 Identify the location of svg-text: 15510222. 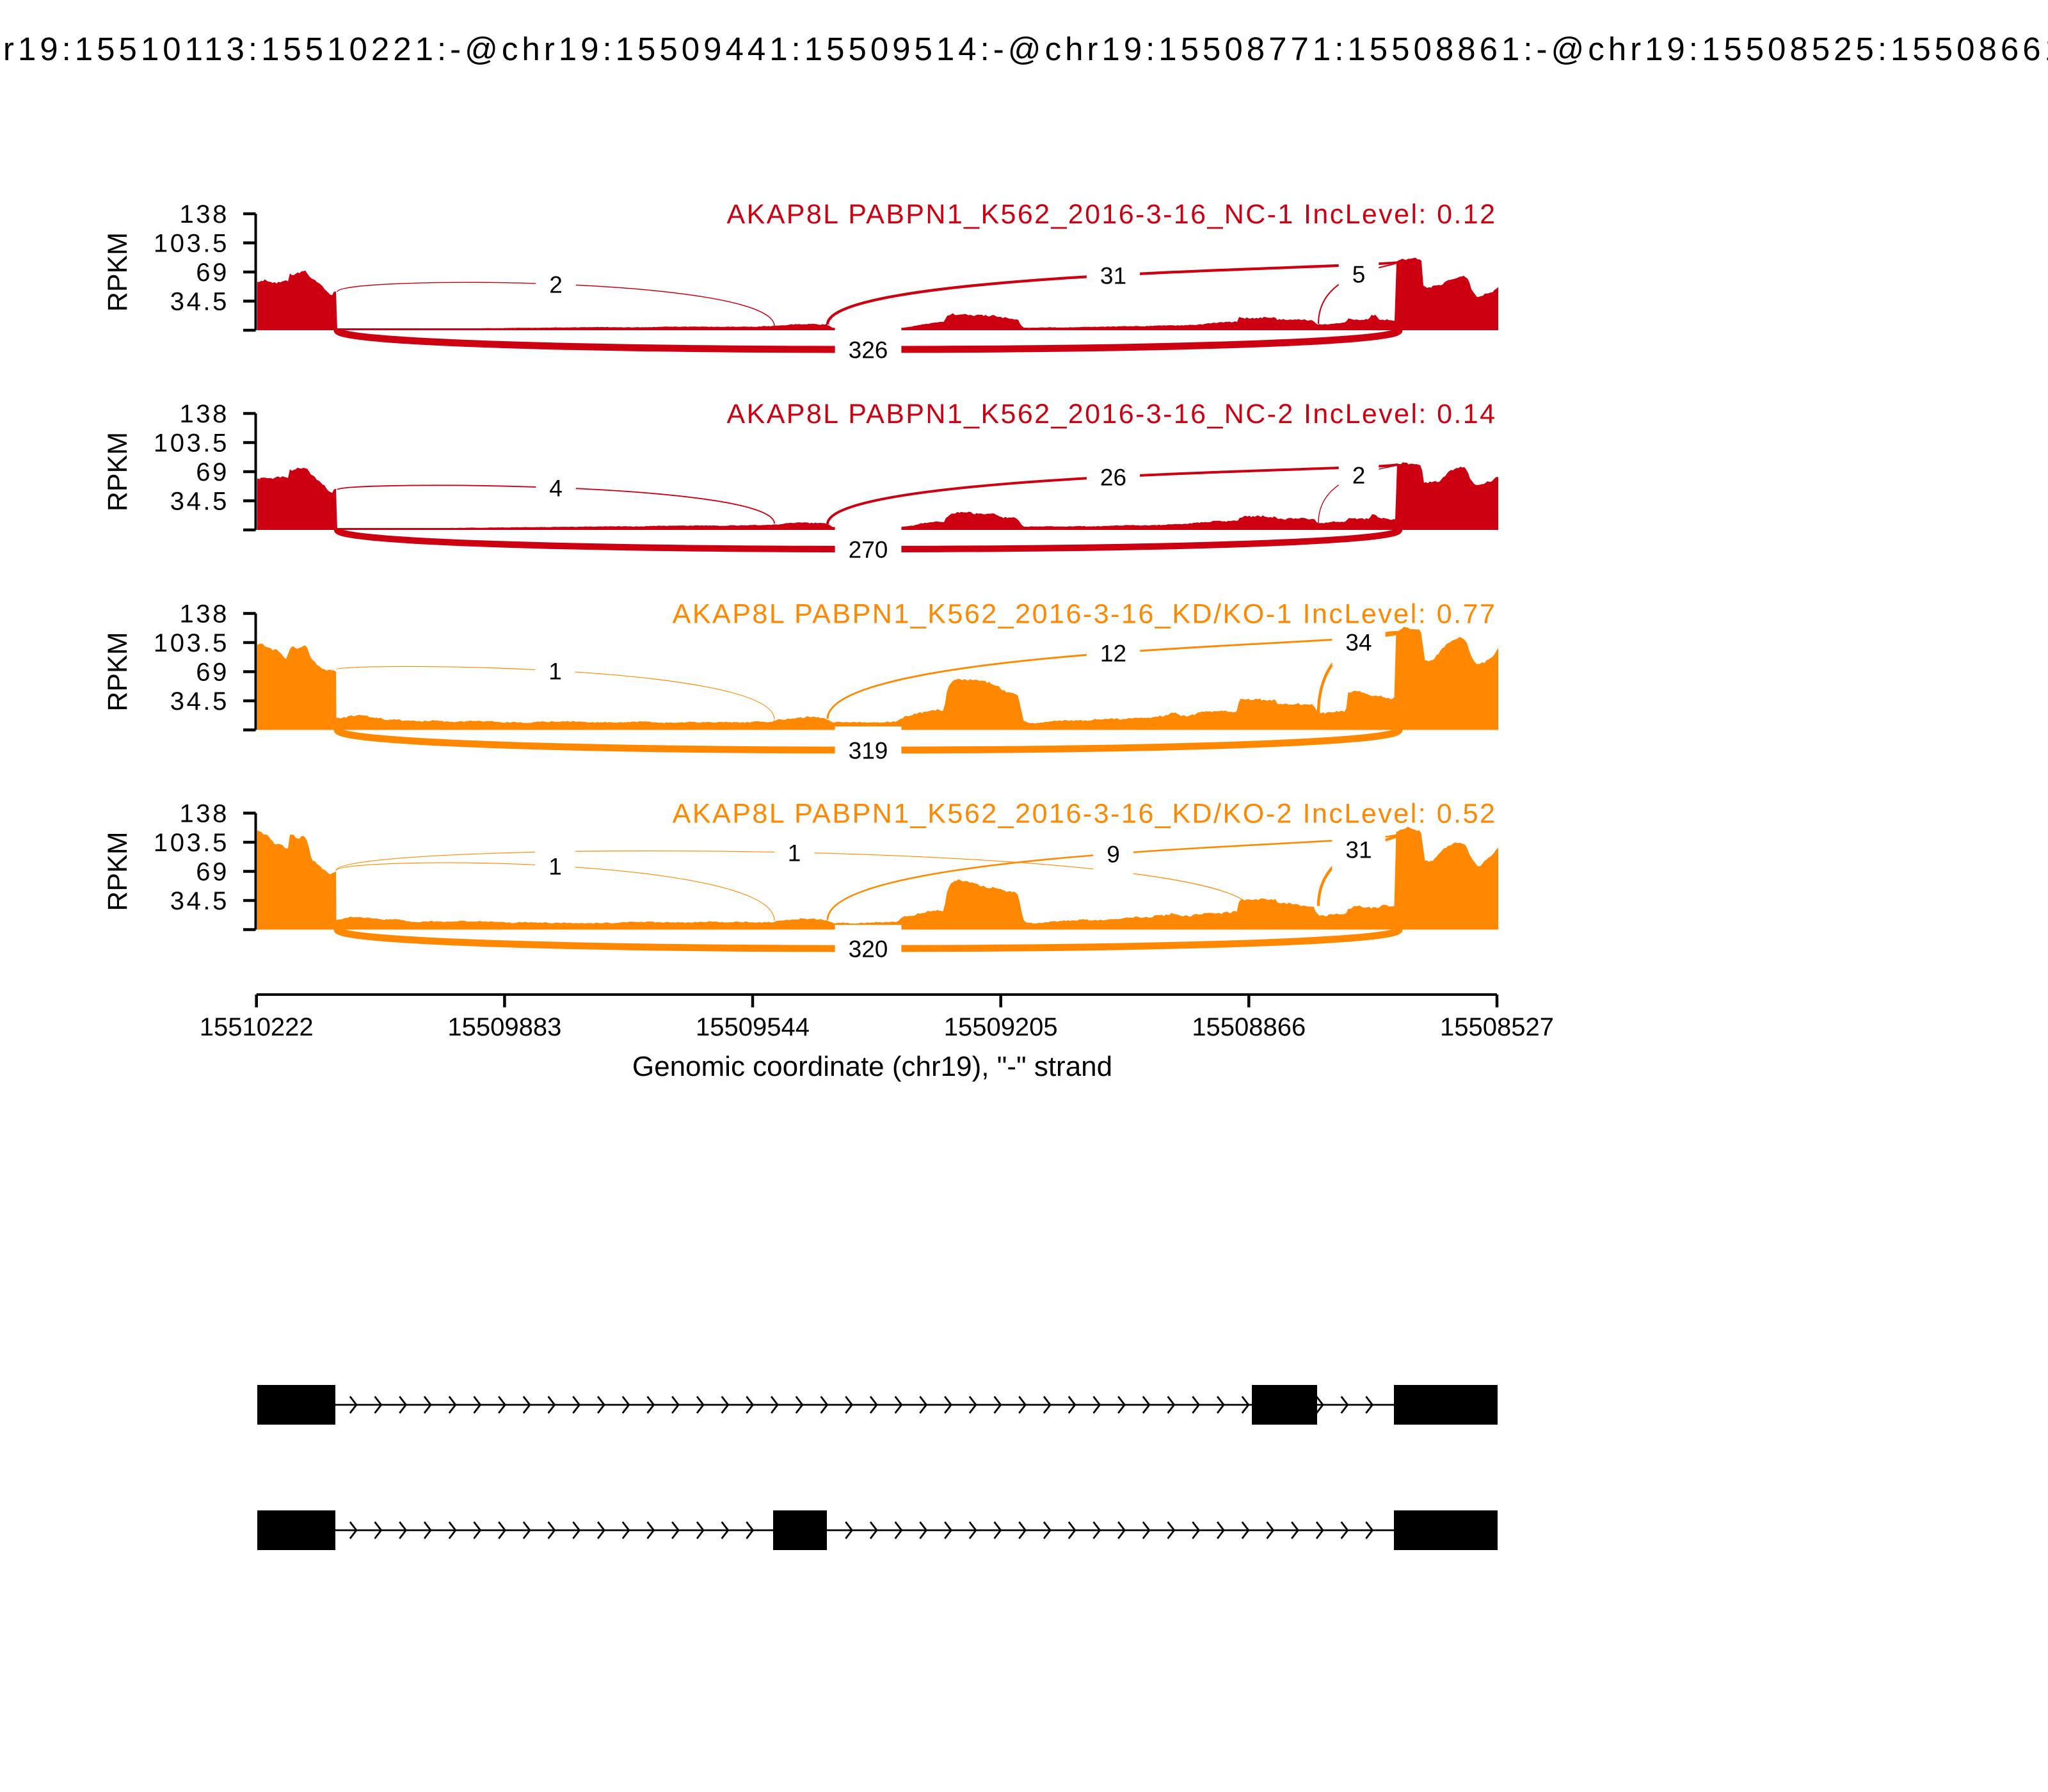
(257, 1027).